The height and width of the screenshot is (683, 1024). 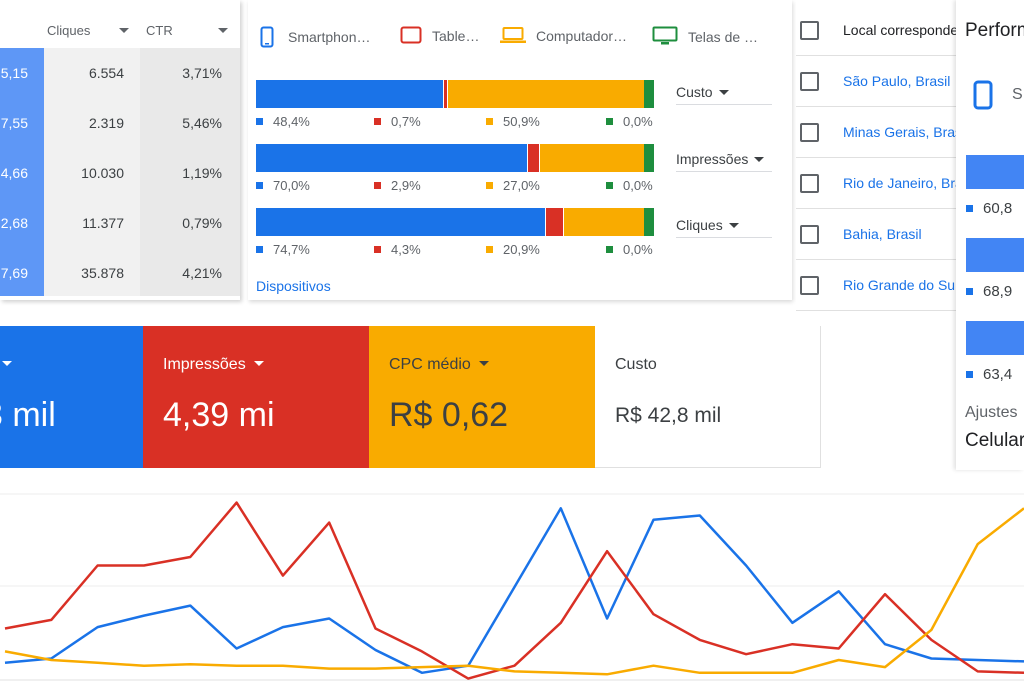 What do you see at coordinates (293, 286) in the screenshot?
I see `devices-link: Dispositivos` at bounding box center [293, 286].